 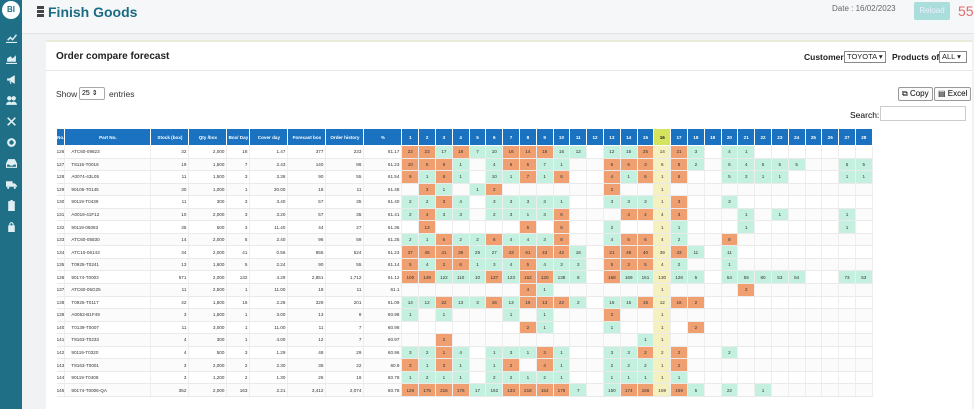 What do you see at coordinates (410, 137) in the screenshot?
I see `column-header: 1` at bounding box center [410, 137].